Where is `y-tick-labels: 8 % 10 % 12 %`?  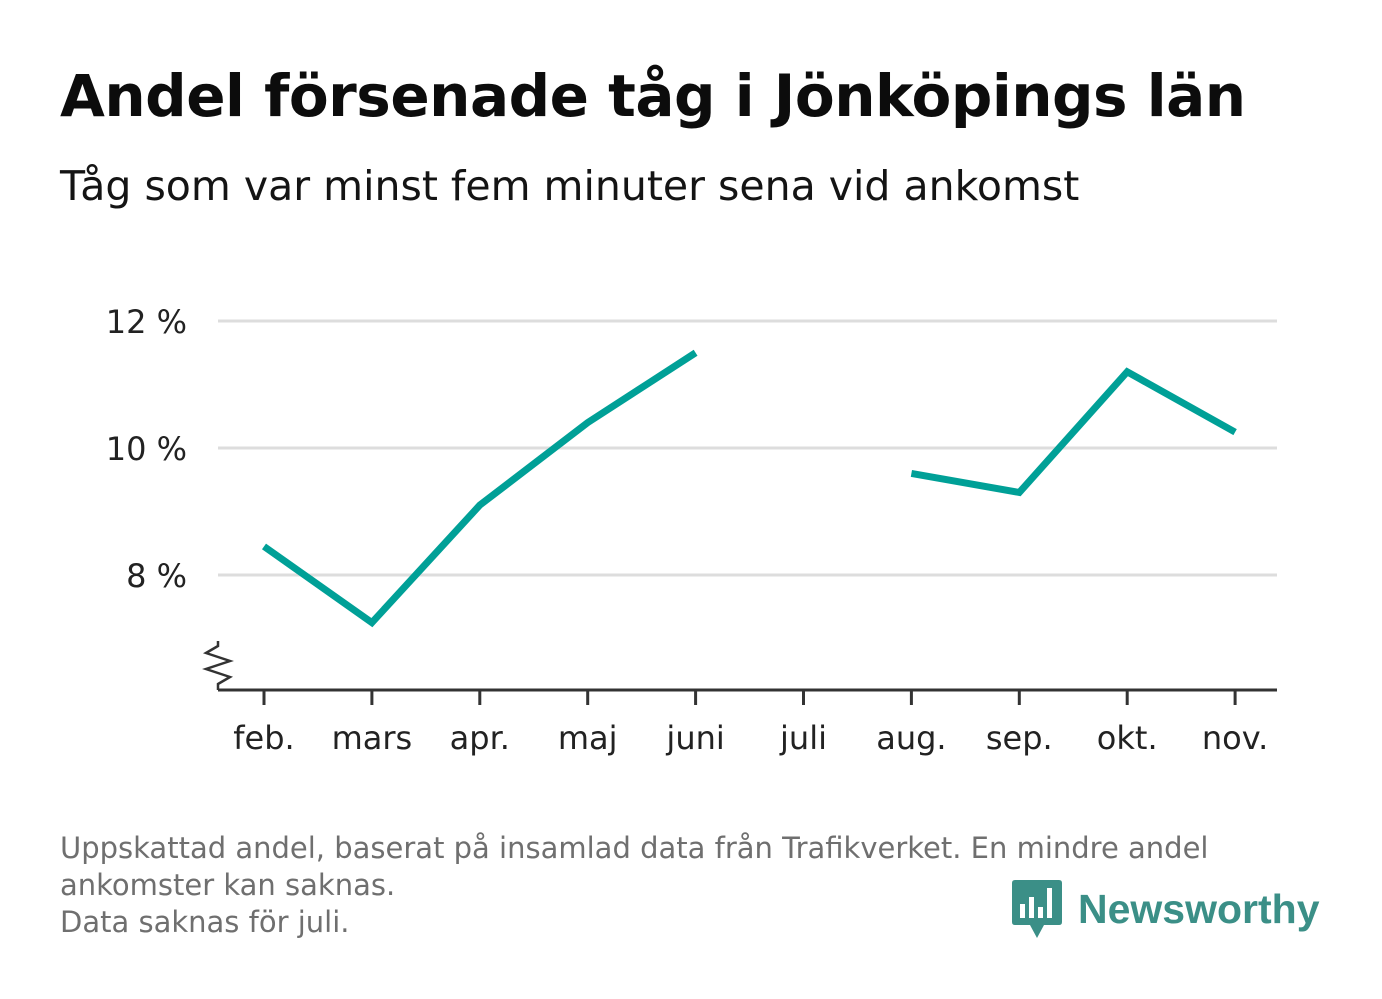 y-tick-labels: 8 % 10 % 12 % is located at coordinates (146, 449).